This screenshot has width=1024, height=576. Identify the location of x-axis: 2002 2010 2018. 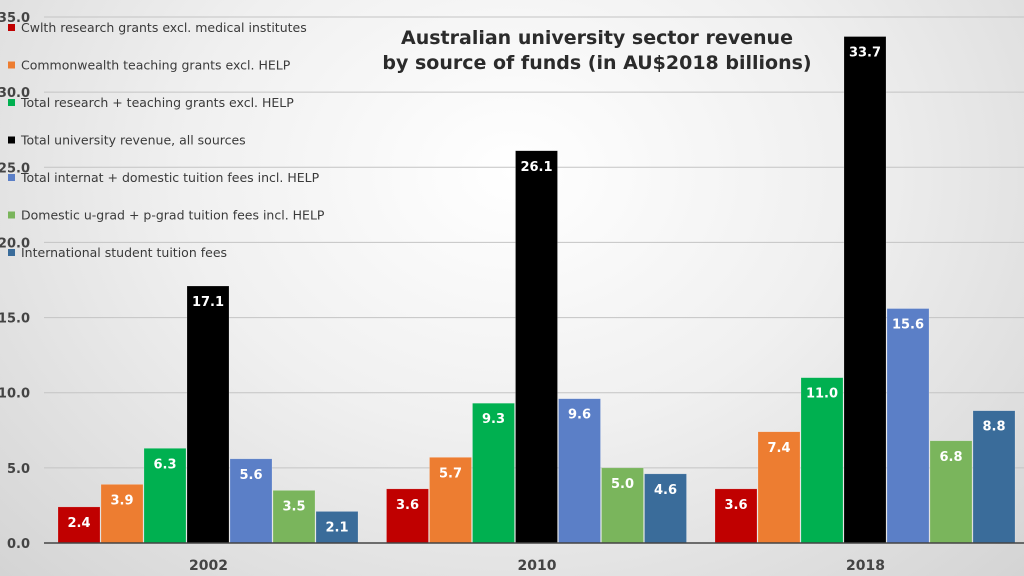
(534, 558).